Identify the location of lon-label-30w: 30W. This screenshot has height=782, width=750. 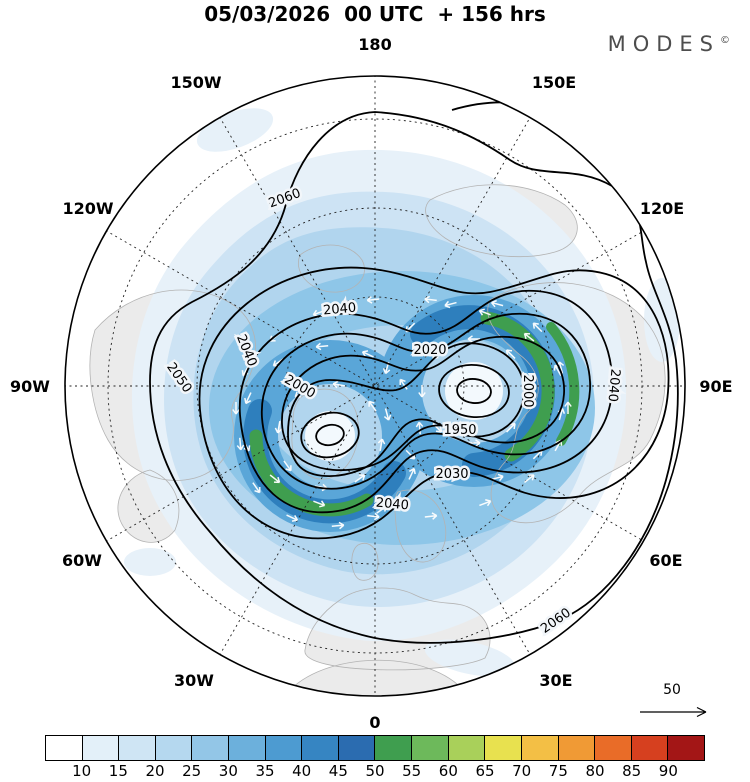
(194, 680).